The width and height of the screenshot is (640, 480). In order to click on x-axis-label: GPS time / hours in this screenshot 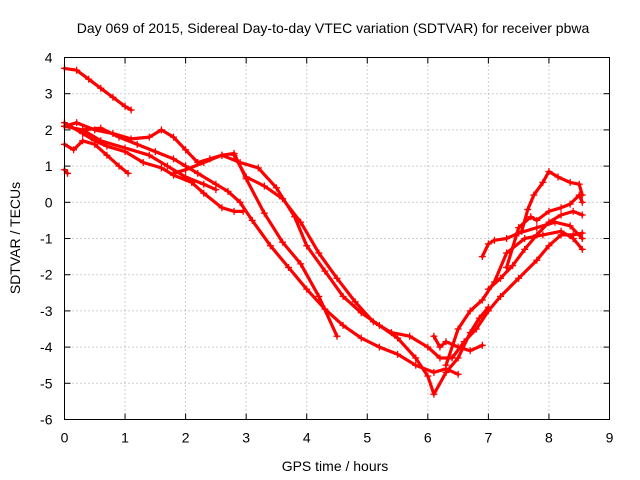, I will do `click(335, 466)`.